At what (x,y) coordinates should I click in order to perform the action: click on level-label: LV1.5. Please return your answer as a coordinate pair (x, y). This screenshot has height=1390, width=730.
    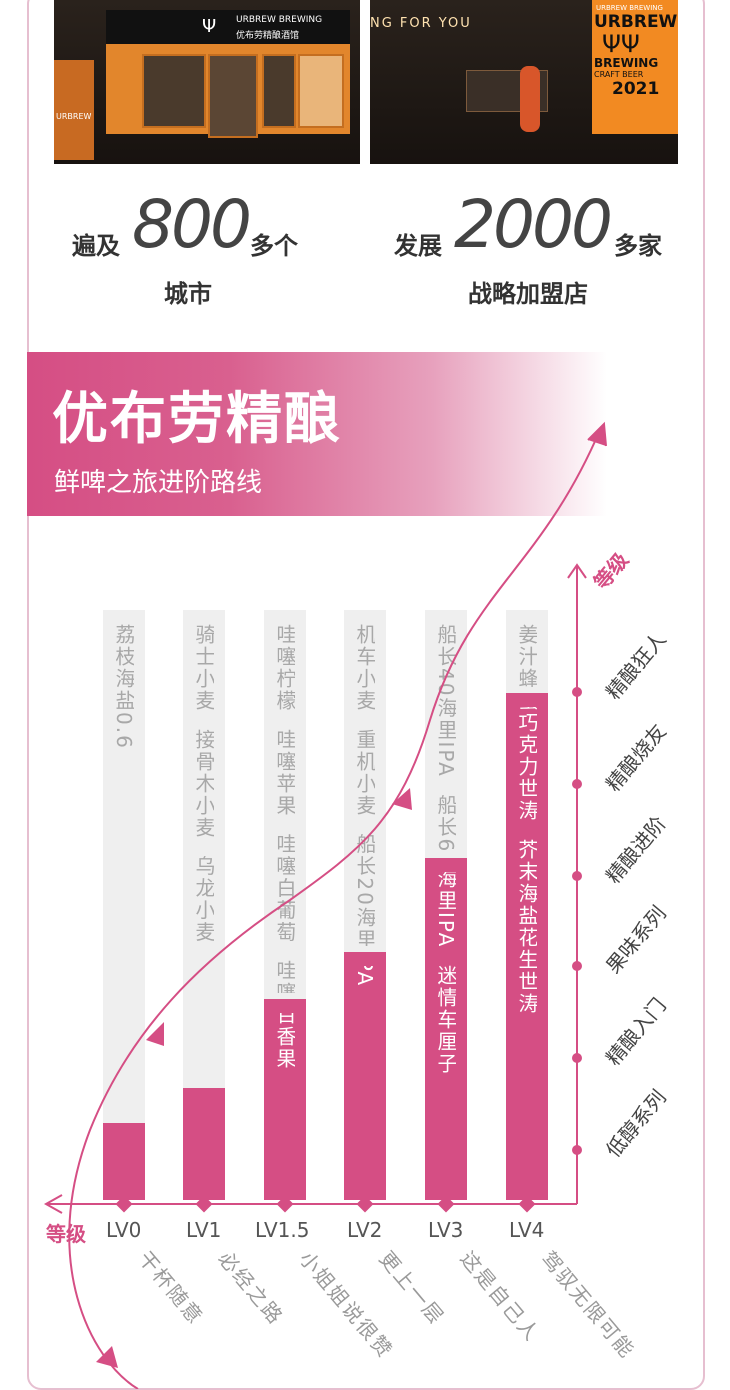
    Looking at the image, I should click on (282, 1230).